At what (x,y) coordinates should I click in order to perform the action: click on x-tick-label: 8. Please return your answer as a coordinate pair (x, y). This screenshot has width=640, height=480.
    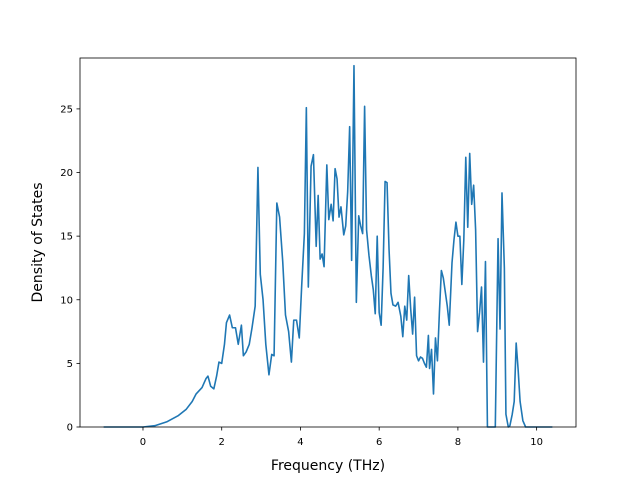
    Looking at the image, I should click on (458, 442).